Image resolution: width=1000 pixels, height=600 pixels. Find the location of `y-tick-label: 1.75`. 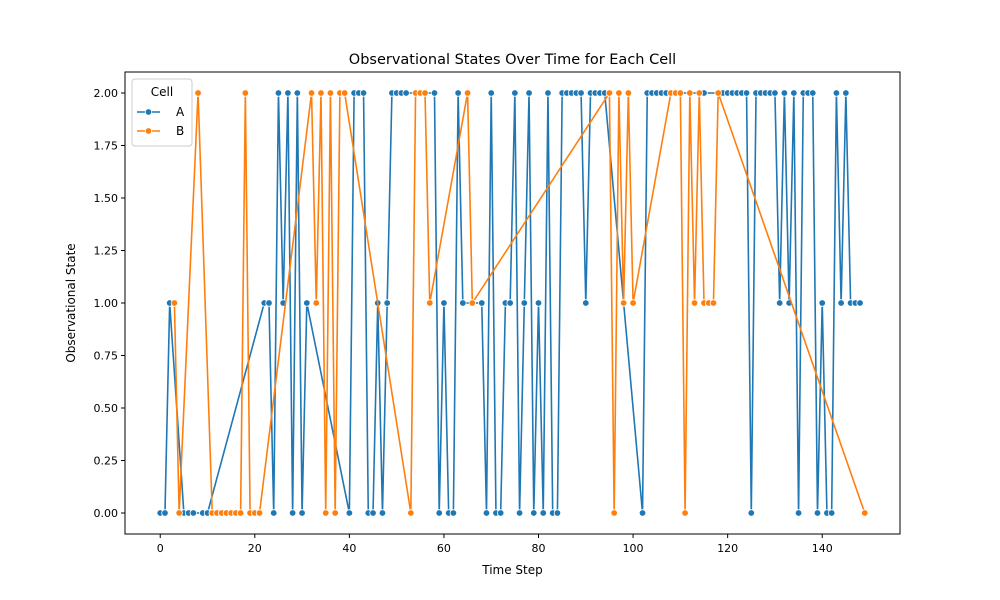

y-tick-label: 1.75 is located at coordinates (106, 146).